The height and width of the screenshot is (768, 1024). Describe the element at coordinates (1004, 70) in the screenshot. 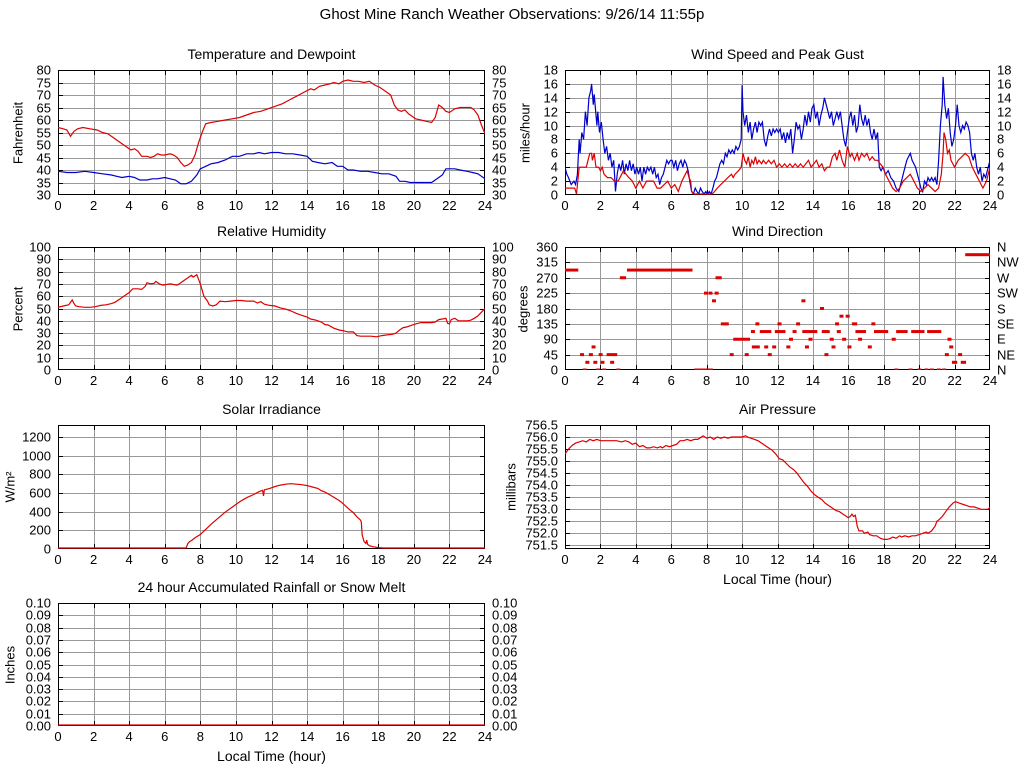

I see `tick-label: 18` at that location.